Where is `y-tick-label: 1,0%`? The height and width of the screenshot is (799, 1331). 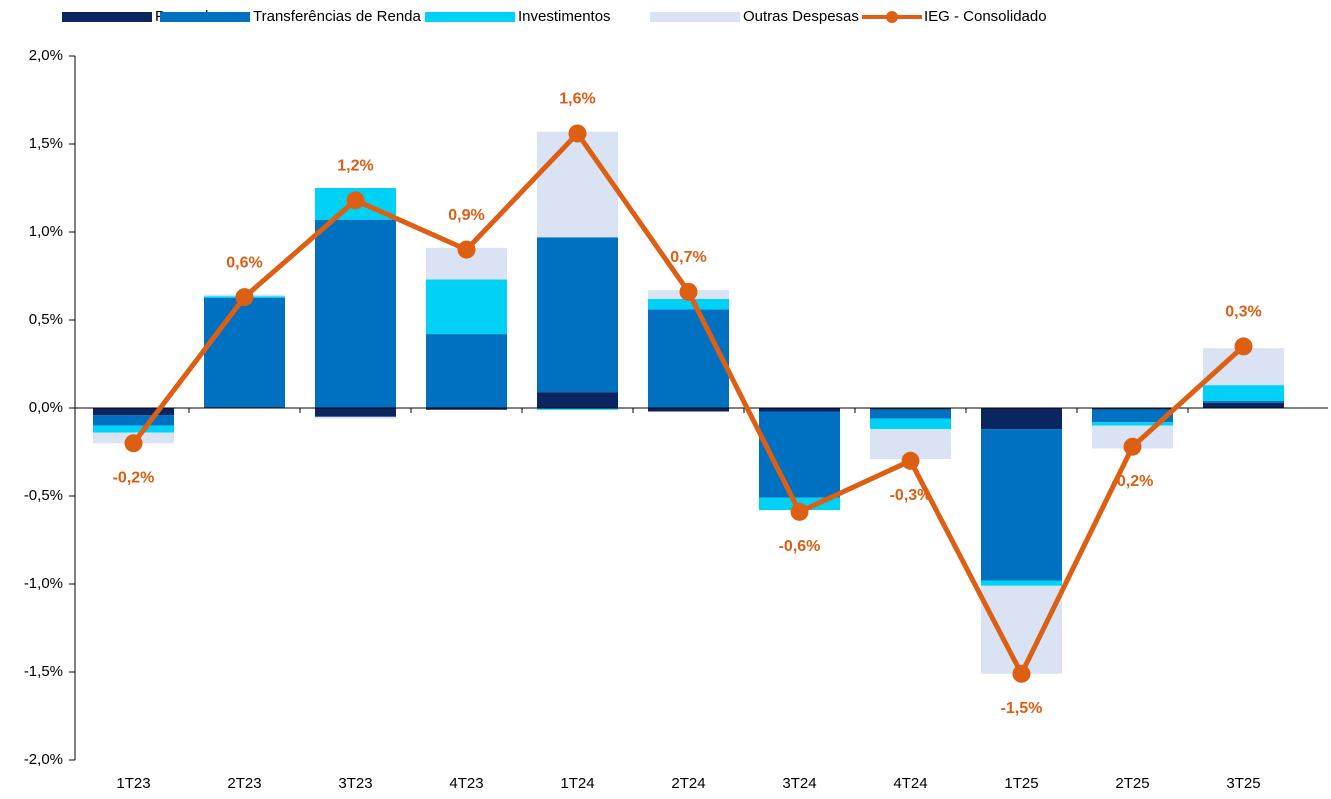
y-tick-label: 1,0% is located at coordinates (46, 231).